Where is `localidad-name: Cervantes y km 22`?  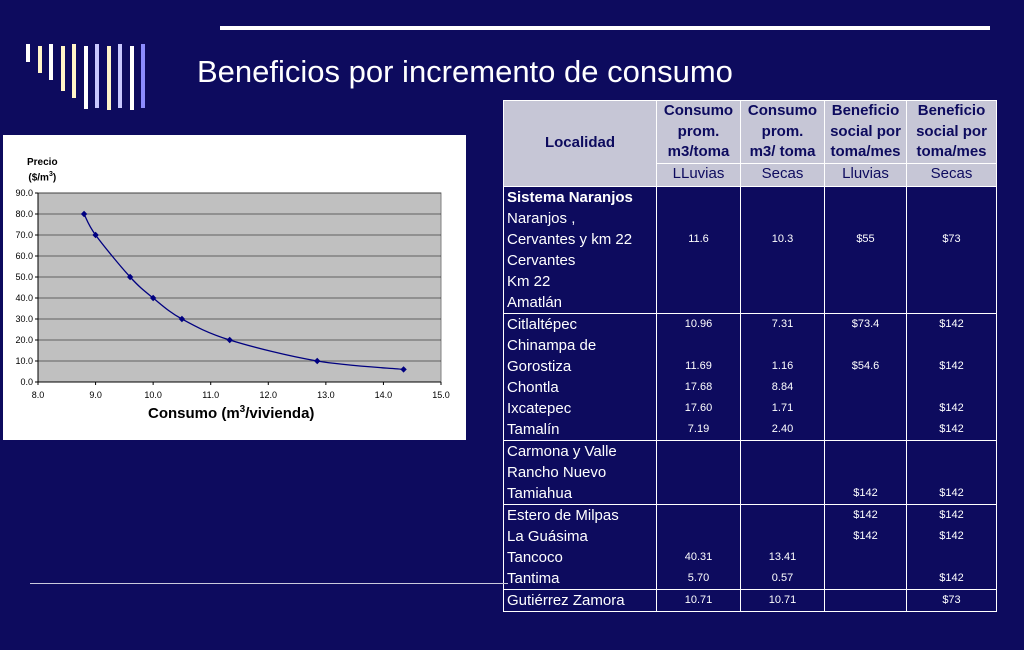 localidad-name: Cervantes y km 22 is located at coordinates (570, 239).